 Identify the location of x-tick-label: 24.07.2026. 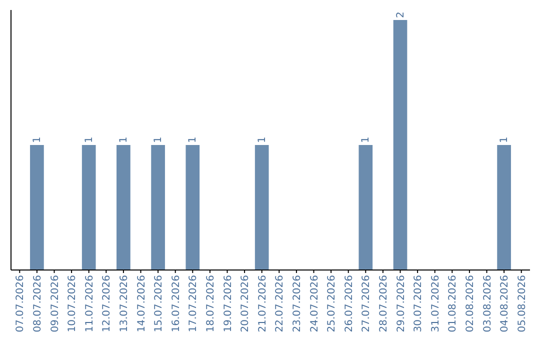
(314, 303).